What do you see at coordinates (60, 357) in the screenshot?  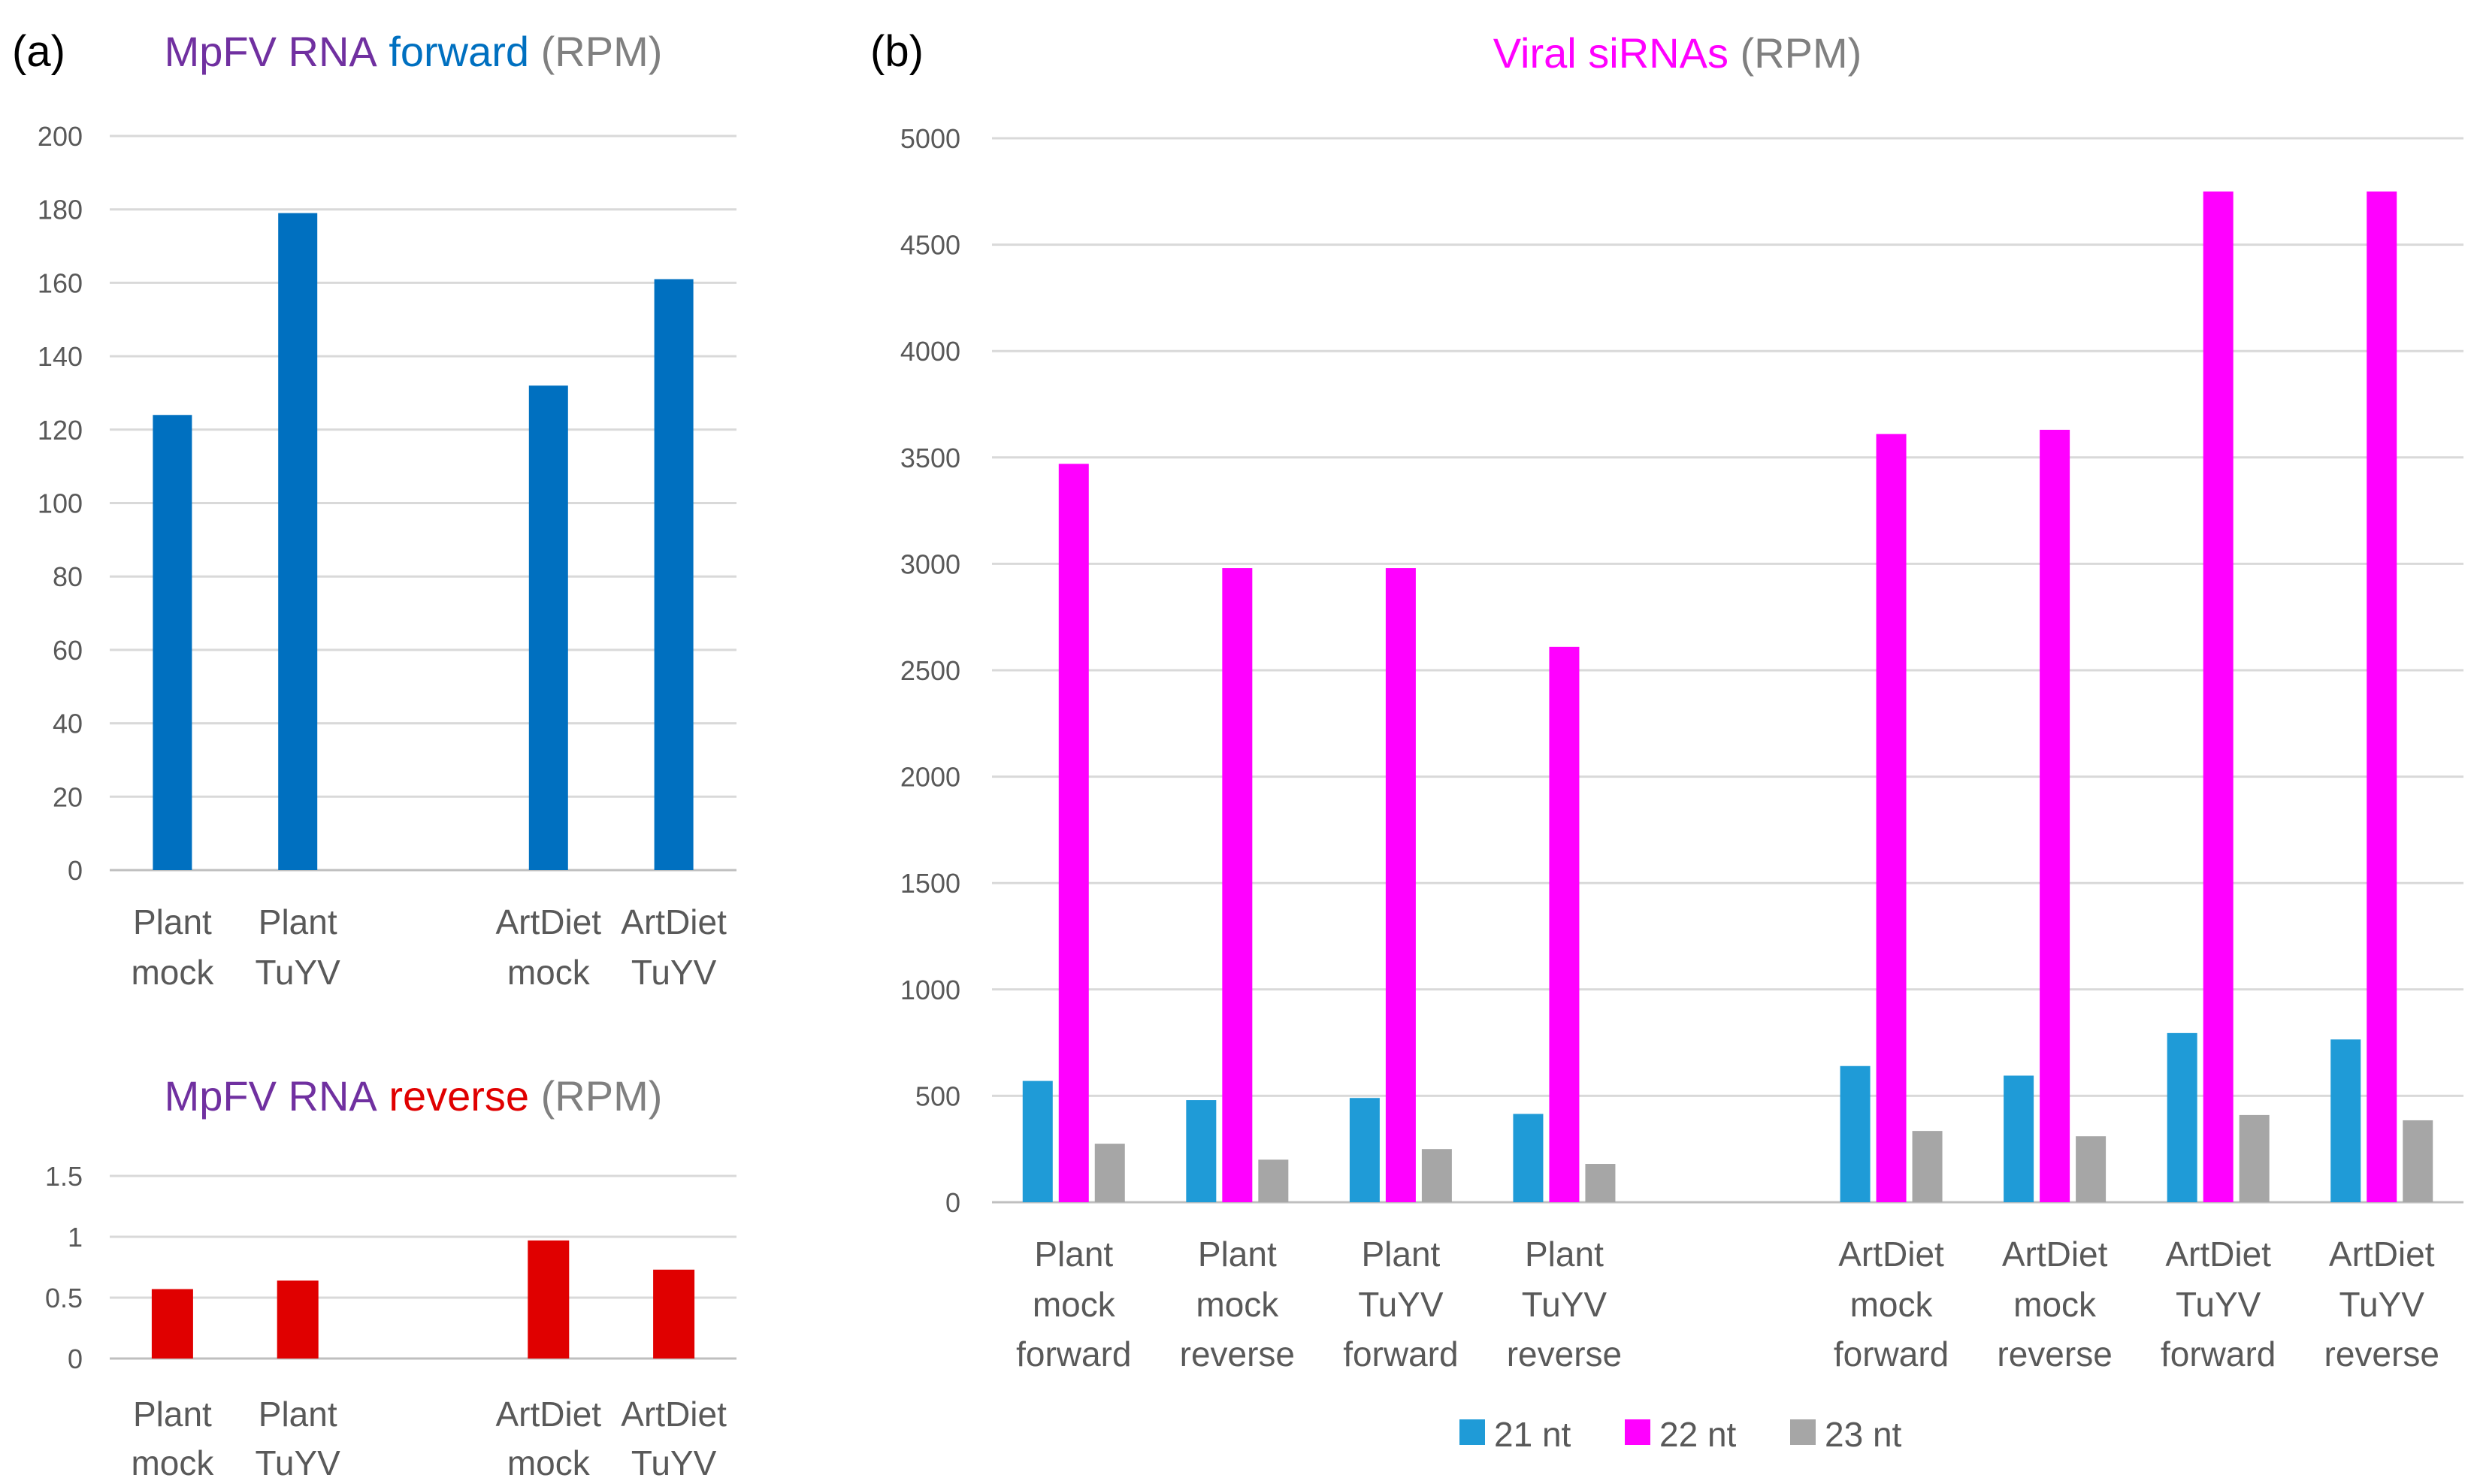 I see `forward-y-tick-label: 140` at bounding box center [60, 357].